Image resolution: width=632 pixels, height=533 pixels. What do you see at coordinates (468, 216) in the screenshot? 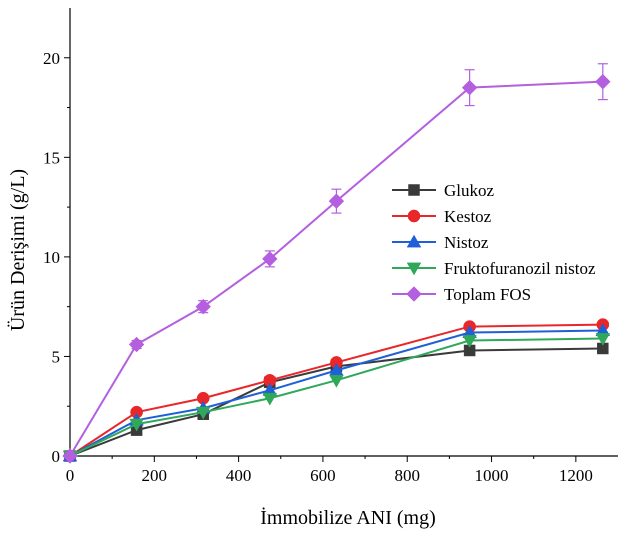
I see `legend-label: Kestoz` at bounding box center [468, 216].